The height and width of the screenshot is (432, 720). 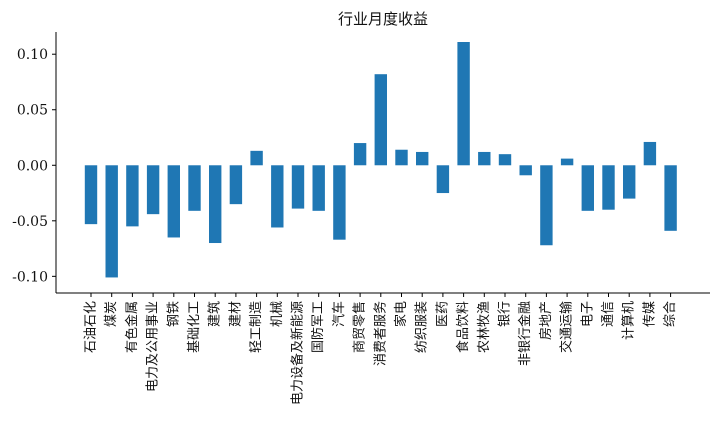 What do you see at coordinates (649, 314) in the screenshot?
I see `x-tick-label-27: 传媒` at bounding box center [649, 314].